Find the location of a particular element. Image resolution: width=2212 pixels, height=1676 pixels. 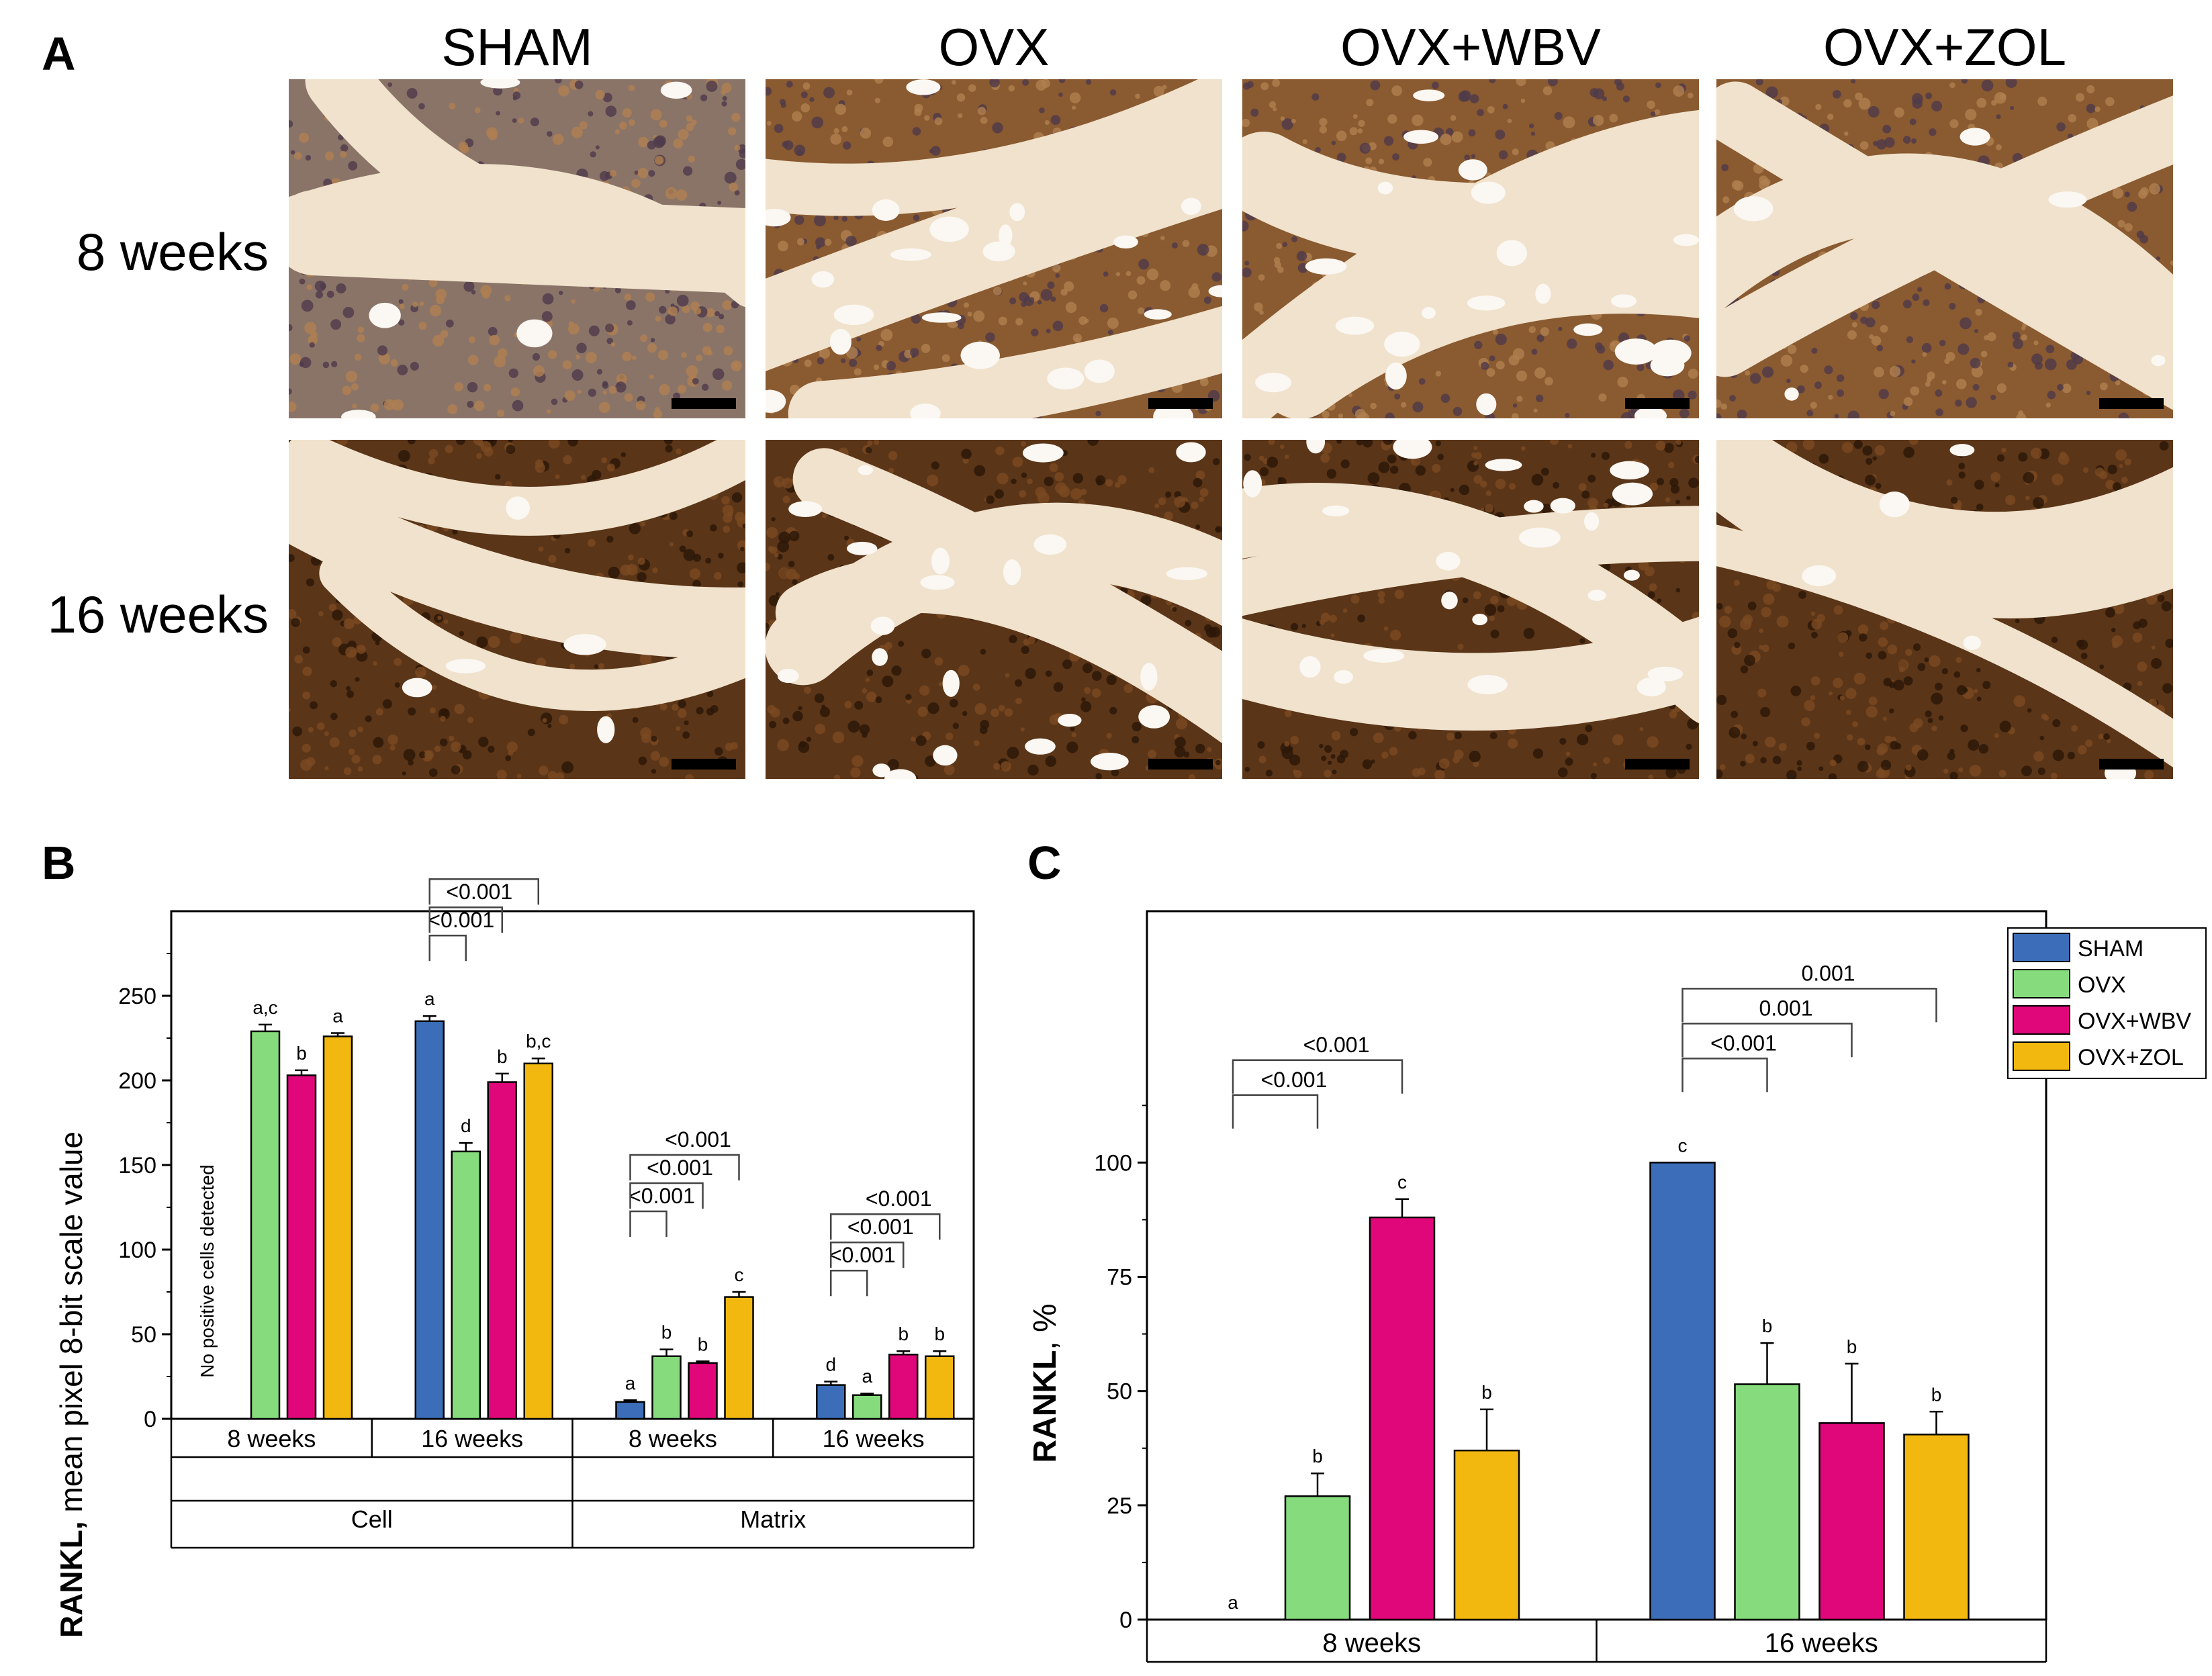

comparison-bracket is located at coordinates (483, 891).